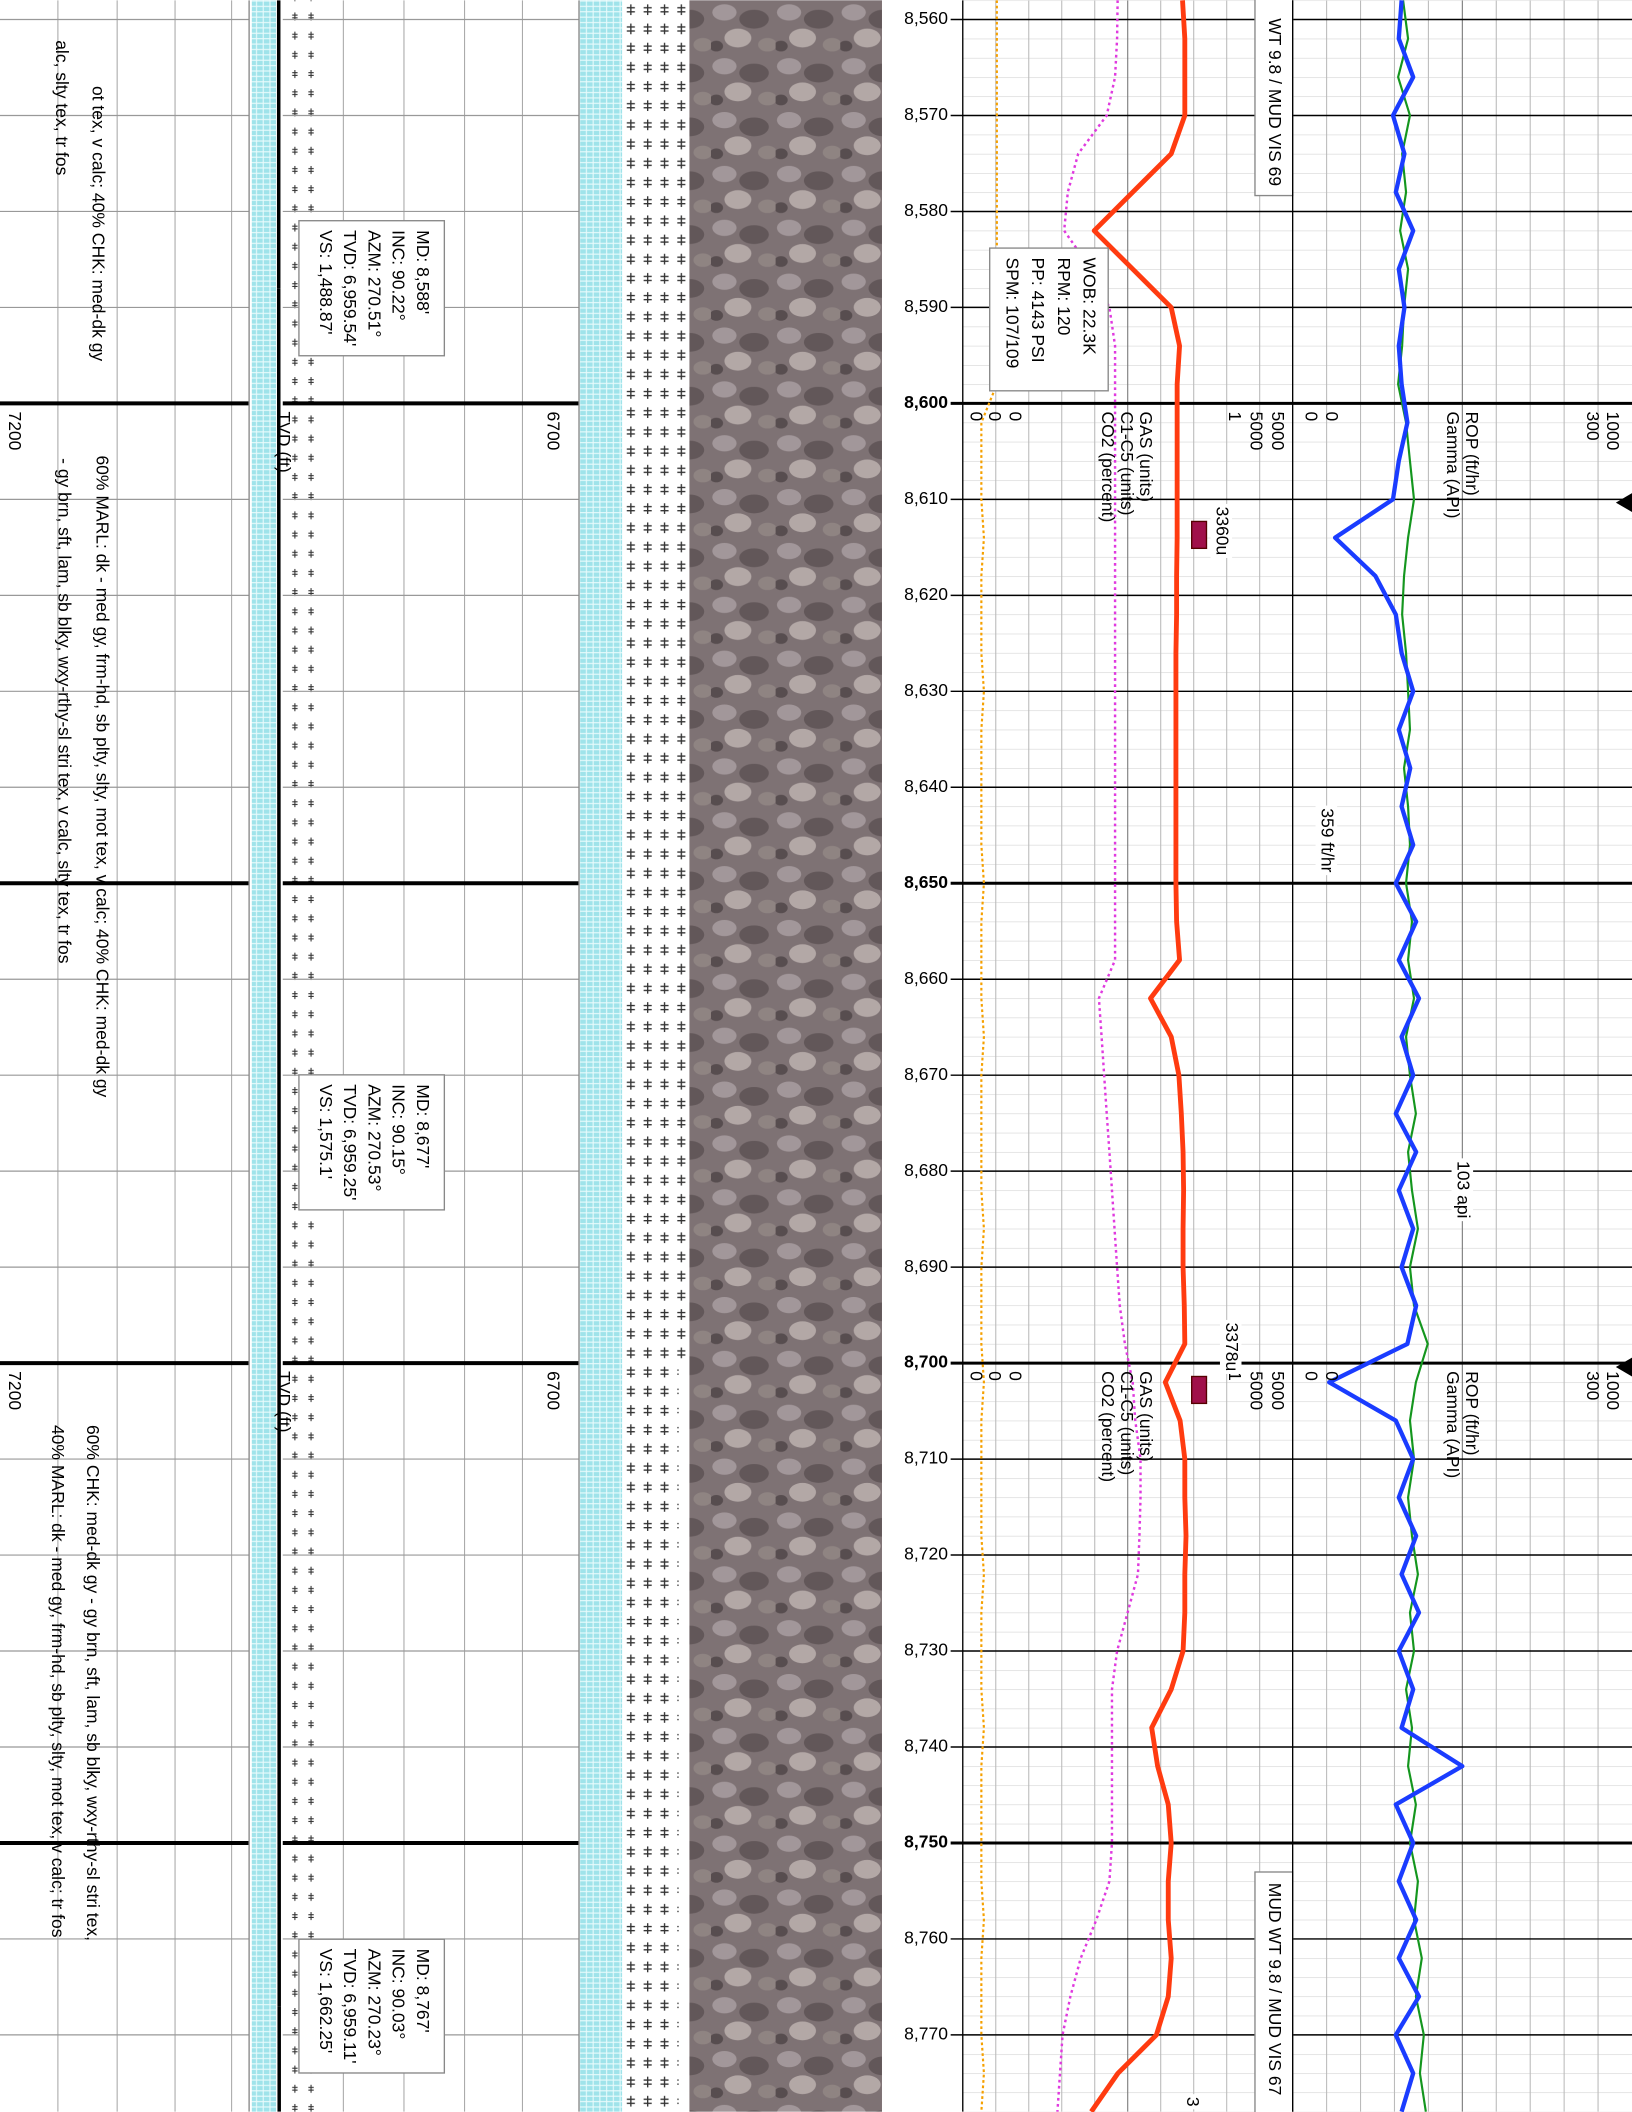 This screenshot has height=2112, width=1632. What do you see at coordinates (350, 1142) in the screenshot?
I see `survey-line: TVD: 6,959.25'` at bounding box center [350, 1142].